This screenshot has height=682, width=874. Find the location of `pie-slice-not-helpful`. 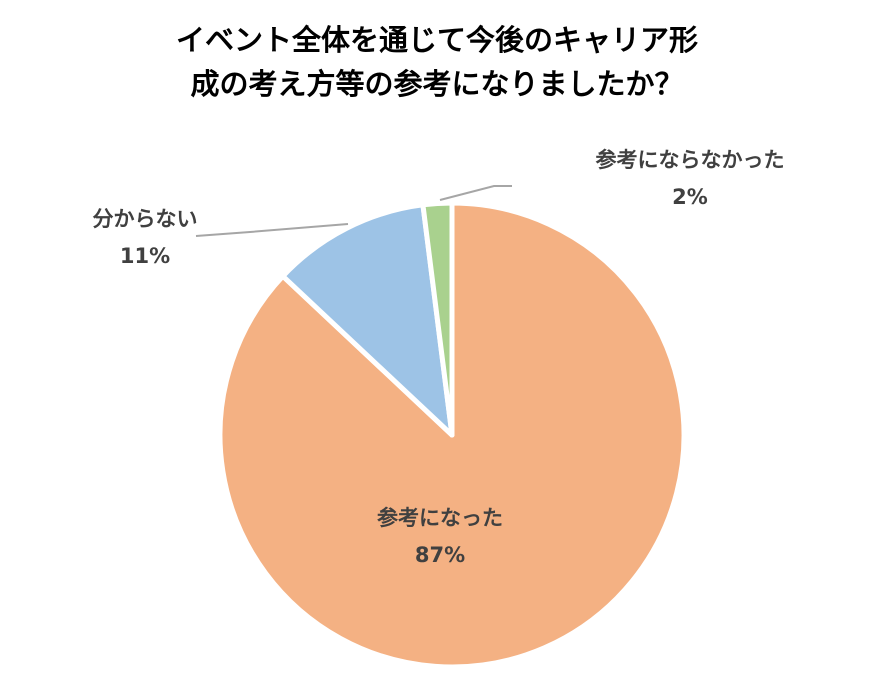

pie-slice-not-helpful is located at coordinates (437, 319).